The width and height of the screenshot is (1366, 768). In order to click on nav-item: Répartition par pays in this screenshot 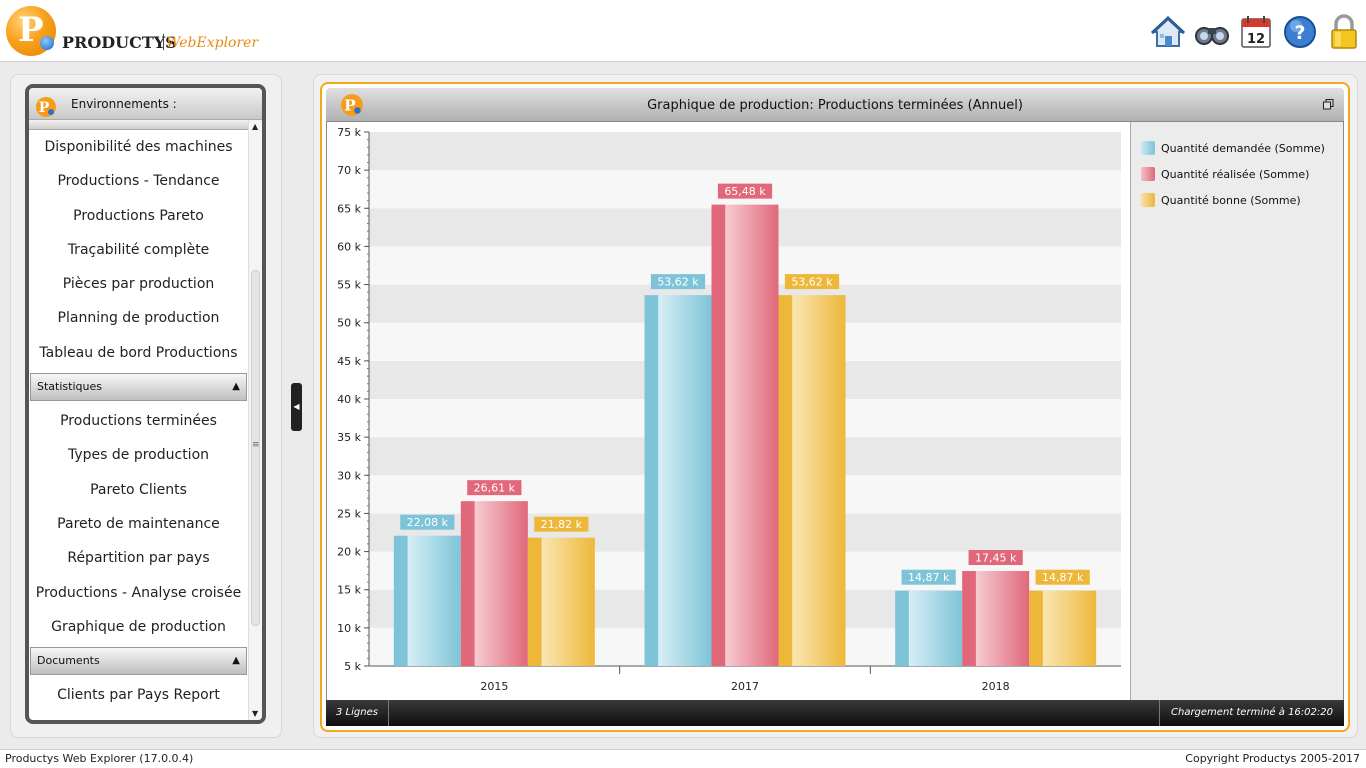, I will do `click(138, 558)`.